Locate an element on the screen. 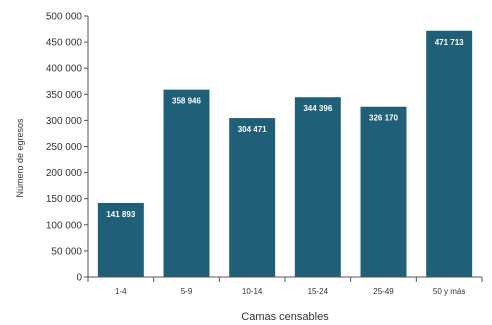  y-tick-label: 0 is located at coordinates (79, 278).